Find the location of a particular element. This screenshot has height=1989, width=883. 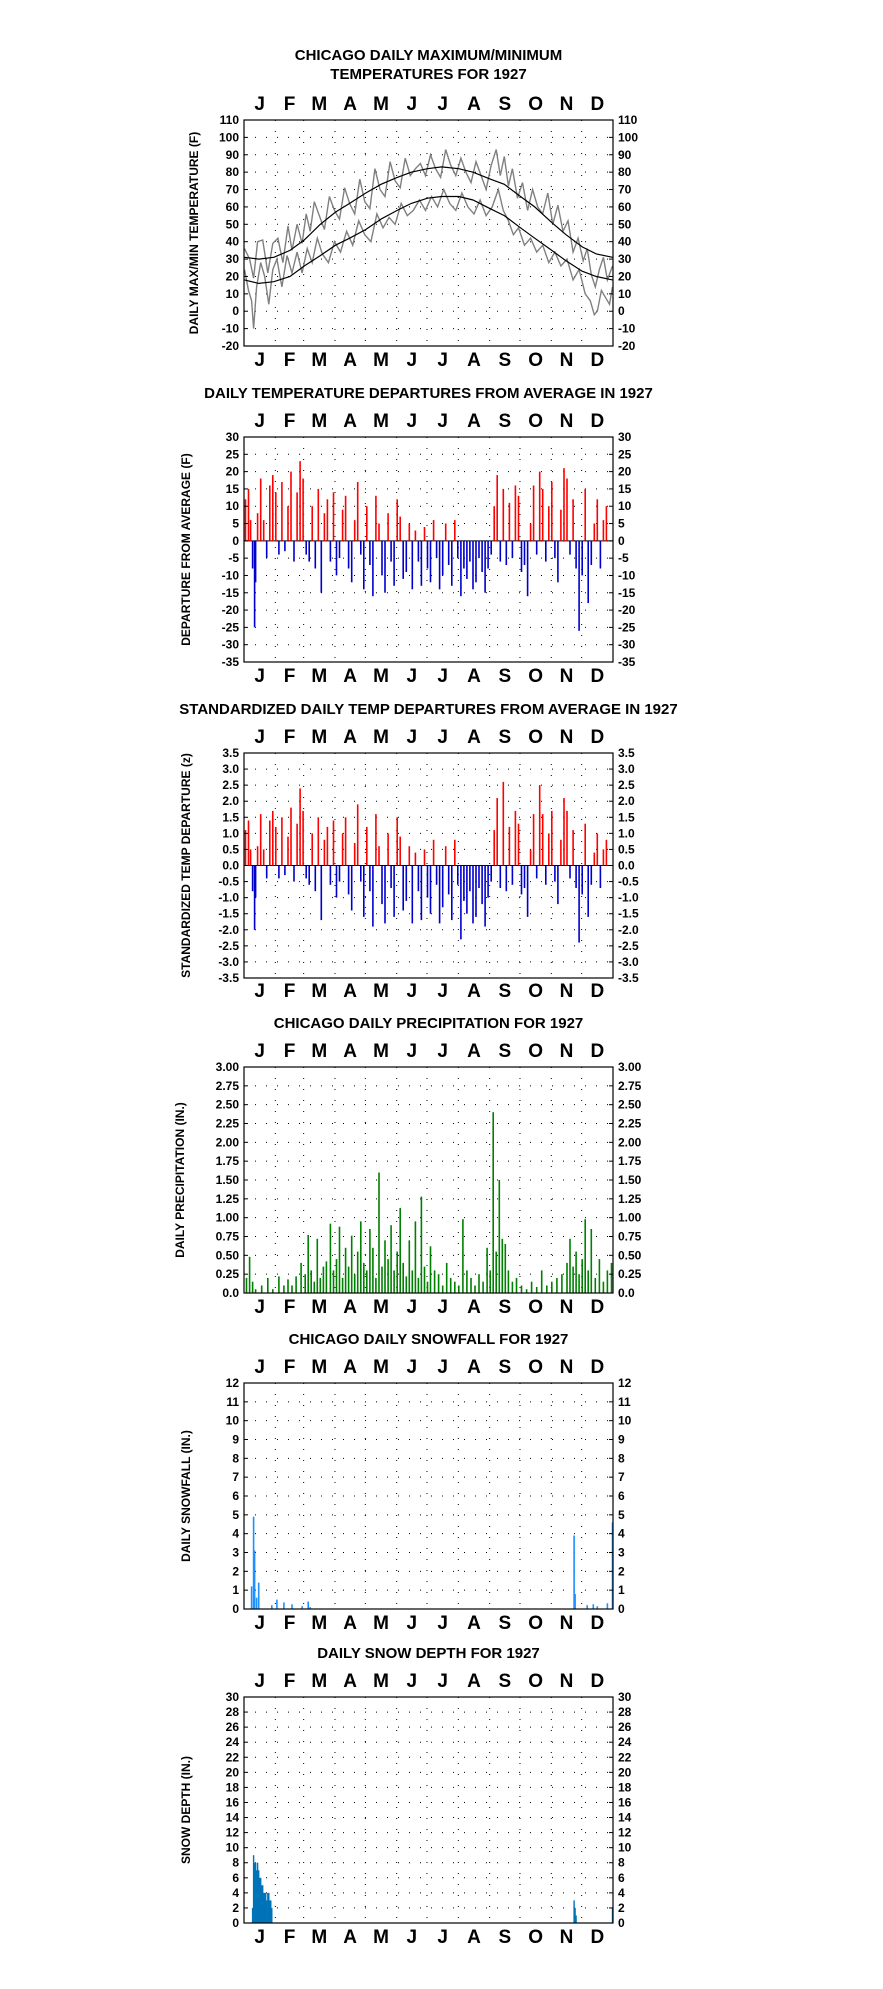

y-axis-title: SNOW DEPTH (IN.) is located at coordinates (186, 1810).